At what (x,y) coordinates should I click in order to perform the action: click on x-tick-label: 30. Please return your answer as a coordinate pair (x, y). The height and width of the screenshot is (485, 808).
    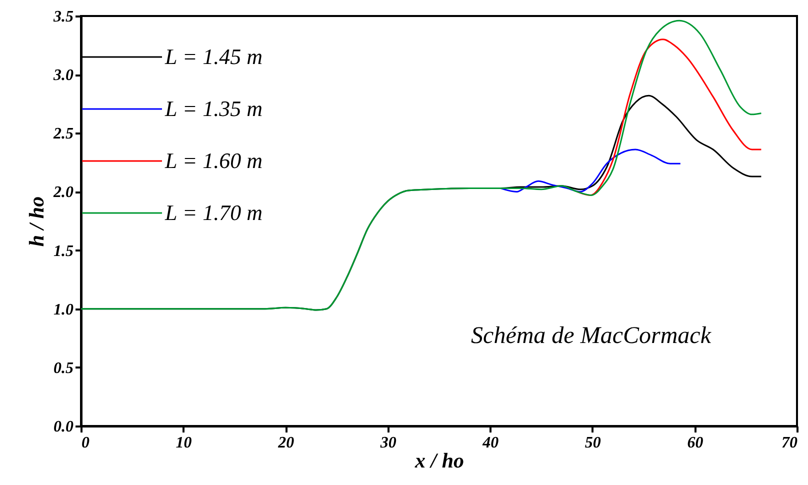
    Looking at the image, I should click on (387, 443).